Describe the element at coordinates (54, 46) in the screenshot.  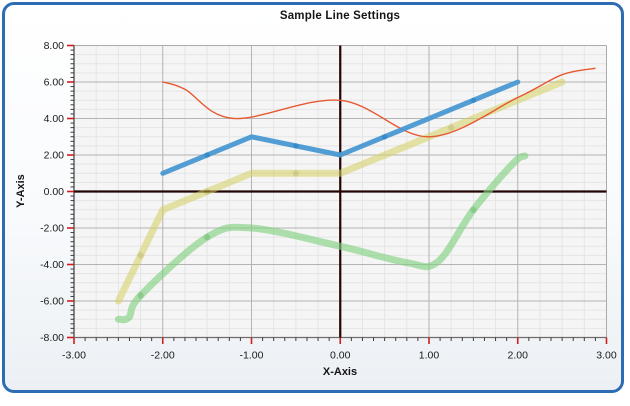
I see `svg-text: 8.00` at that location.